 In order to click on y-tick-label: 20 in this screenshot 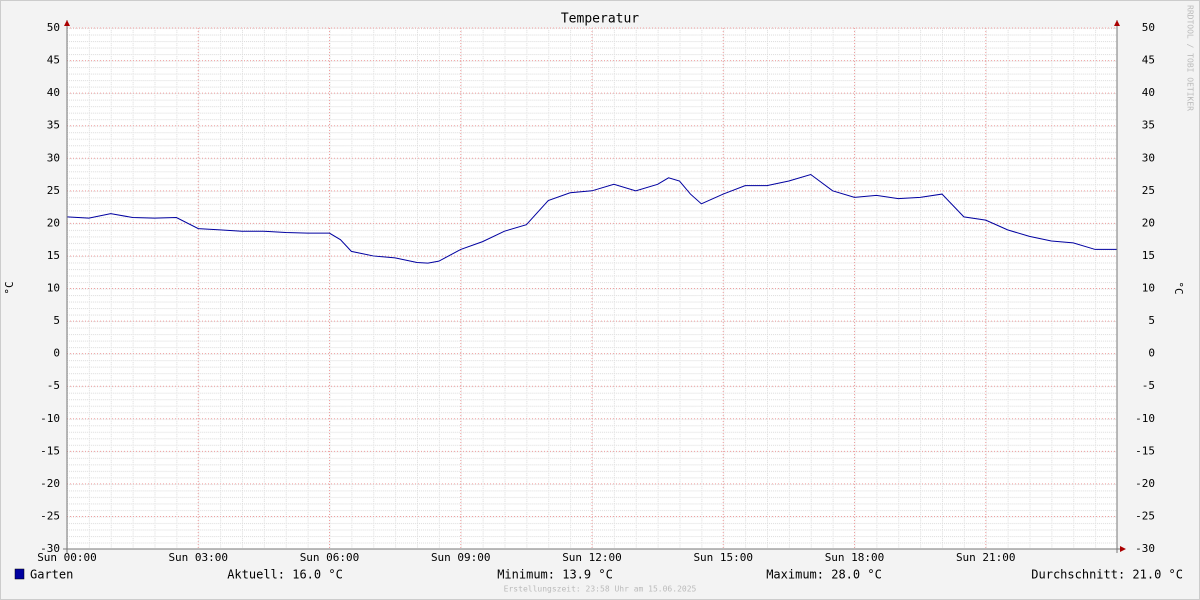, I will do `click(53, 222)`.